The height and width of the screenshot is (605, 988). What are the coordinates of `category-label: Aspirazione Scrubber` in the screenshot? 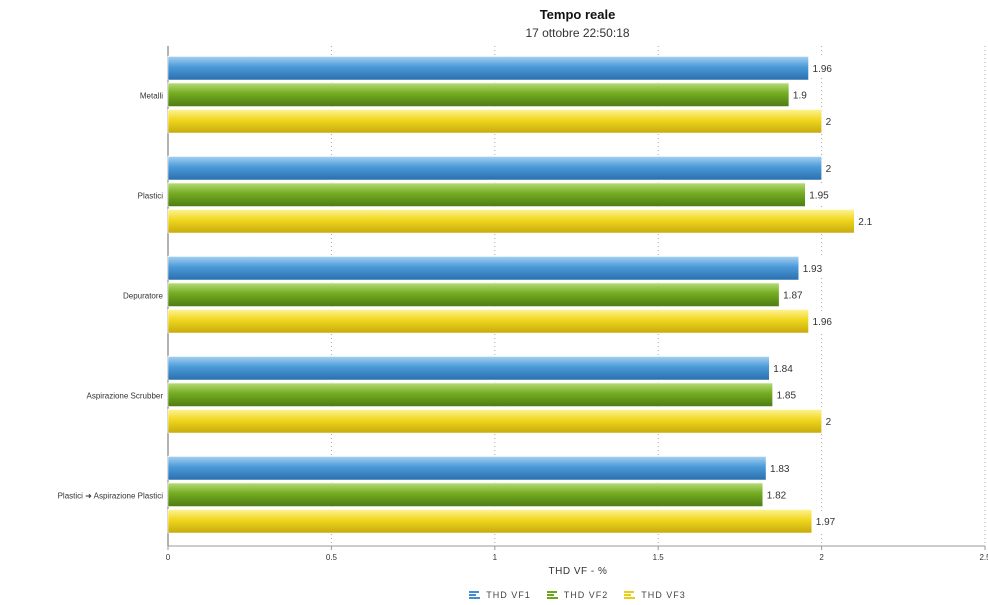 It's located at (125, 396).